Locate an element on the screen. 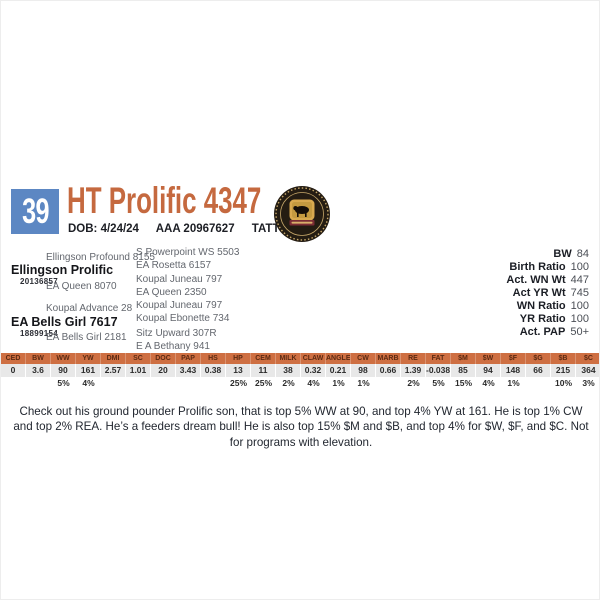  epd-header-cell: RE is located at coordinates (413, 358).